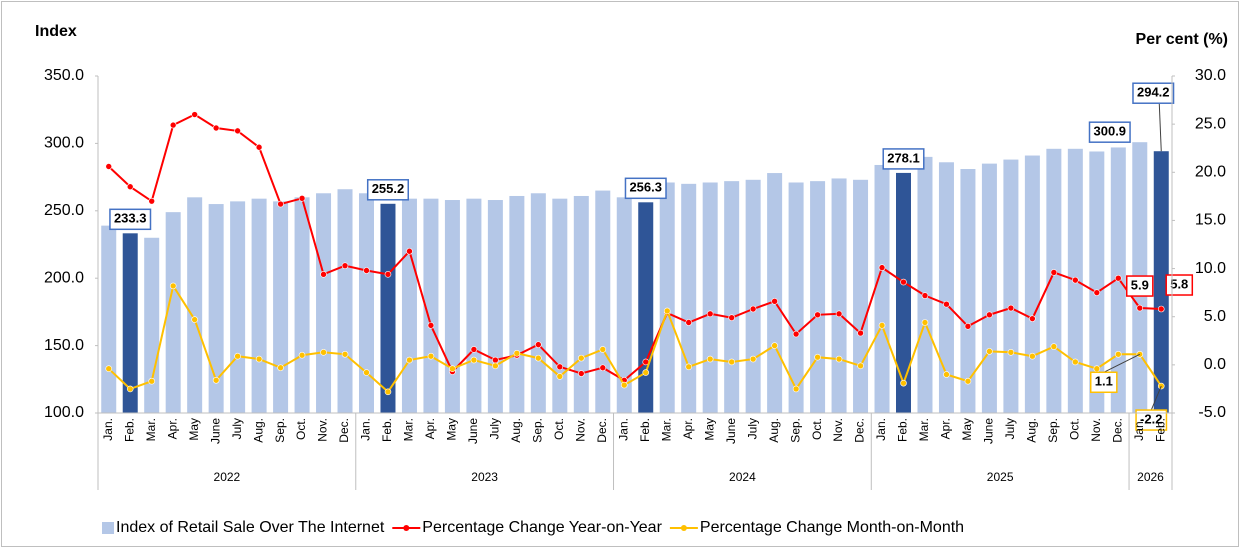 The height and width of the screenshot is (548, 1240). I want to click on data-label-text: 233.3, so click(130, 218).